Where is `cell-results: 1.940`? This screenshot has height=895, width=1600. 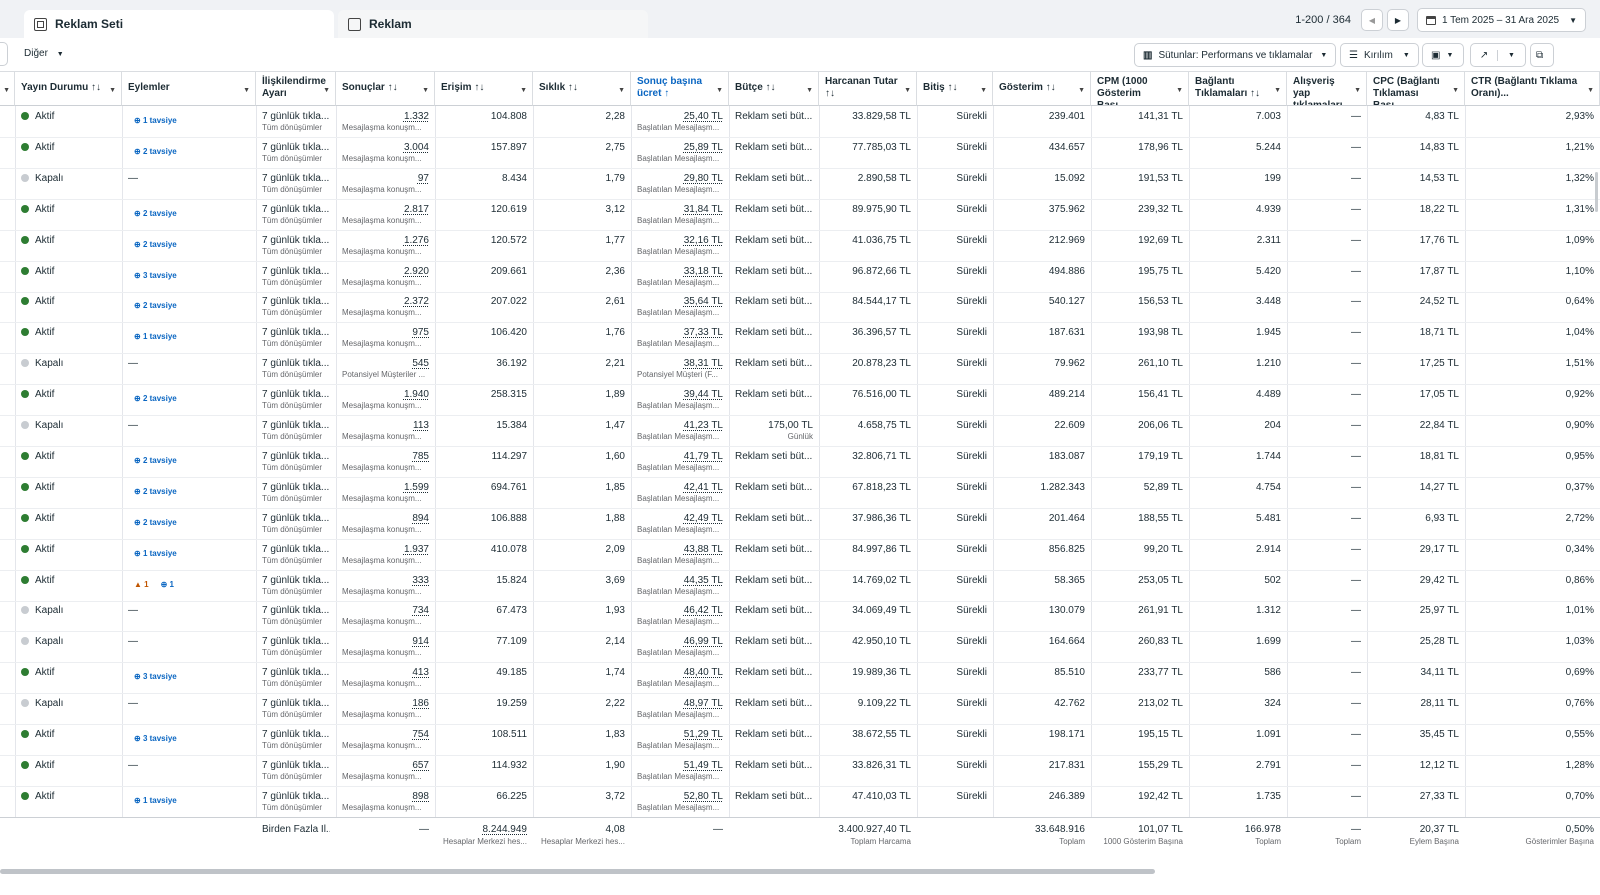 cell-results: 1.940 is located at coordinates (416, 395).